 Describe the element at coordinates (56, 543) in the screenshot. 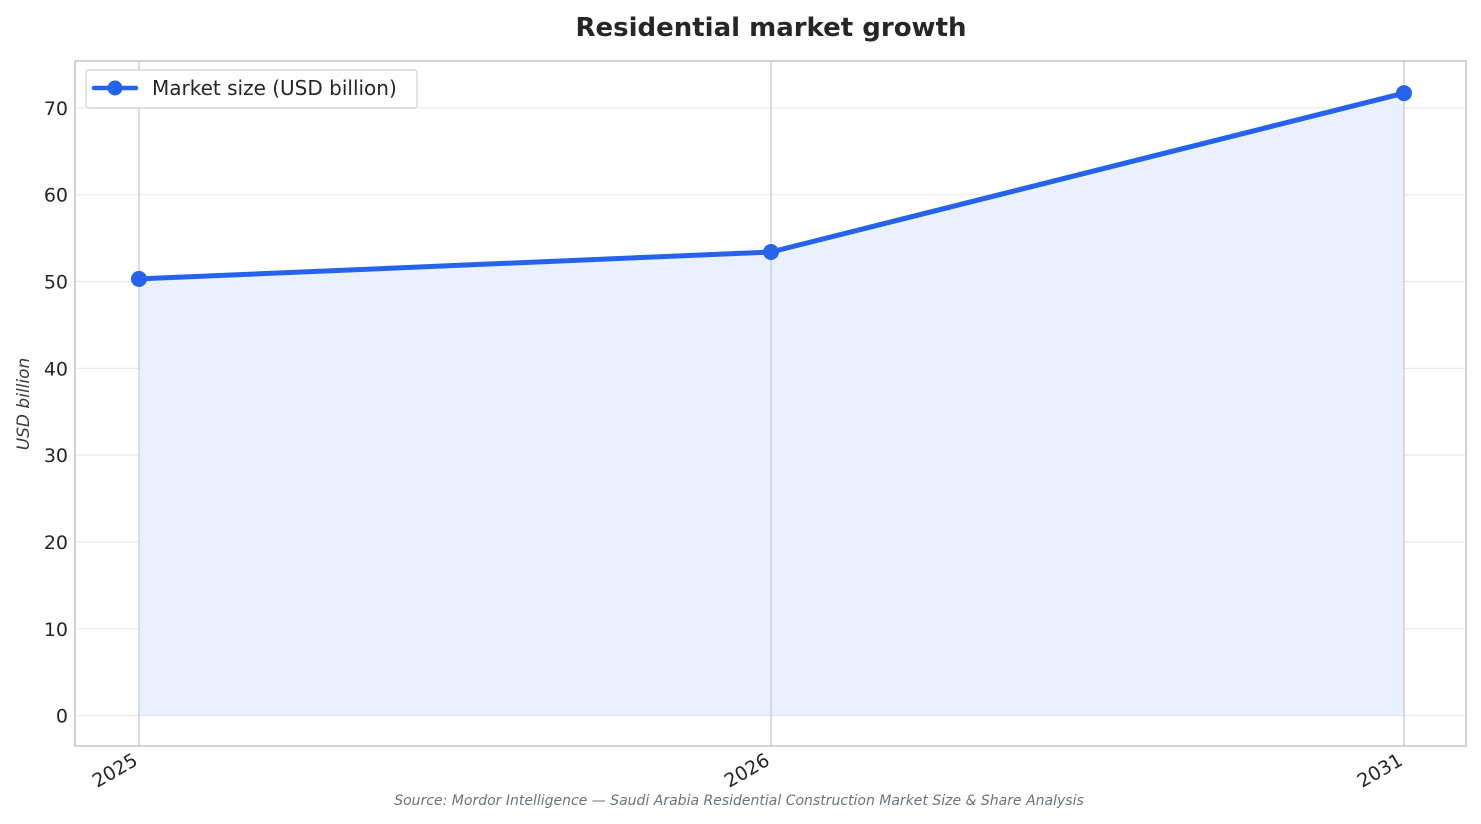

I see `y-tick-label: 20` at that location.